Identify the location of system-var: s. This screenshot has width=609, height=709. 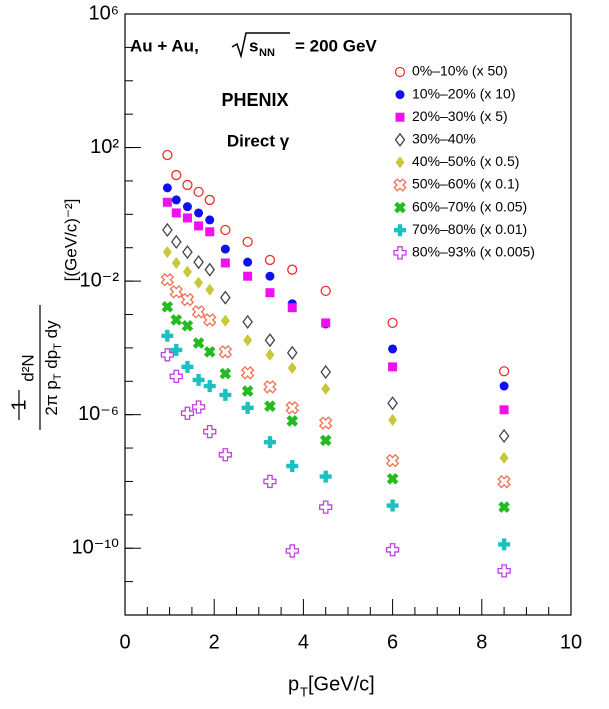
(253, 45).